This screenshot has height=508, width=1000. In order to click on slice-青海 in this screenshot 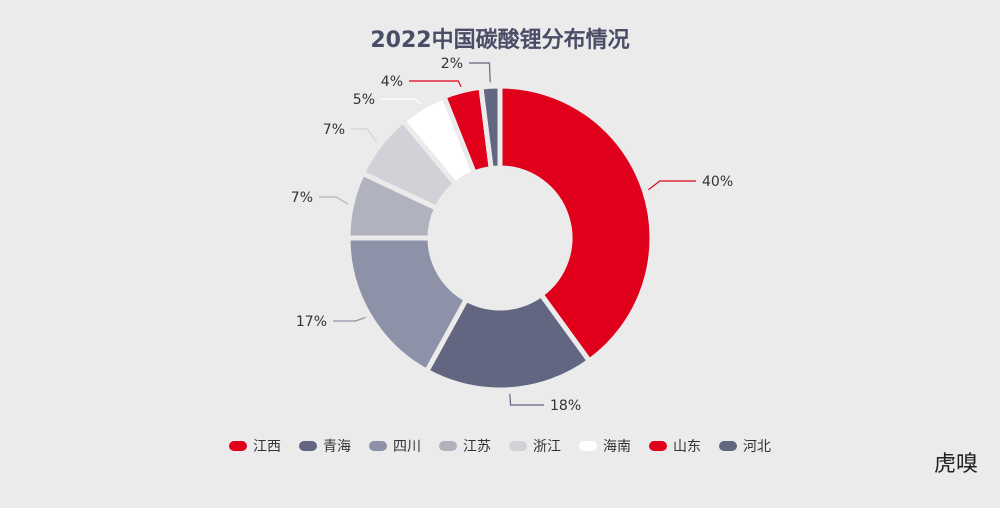, I will do `click(508, 342)`.